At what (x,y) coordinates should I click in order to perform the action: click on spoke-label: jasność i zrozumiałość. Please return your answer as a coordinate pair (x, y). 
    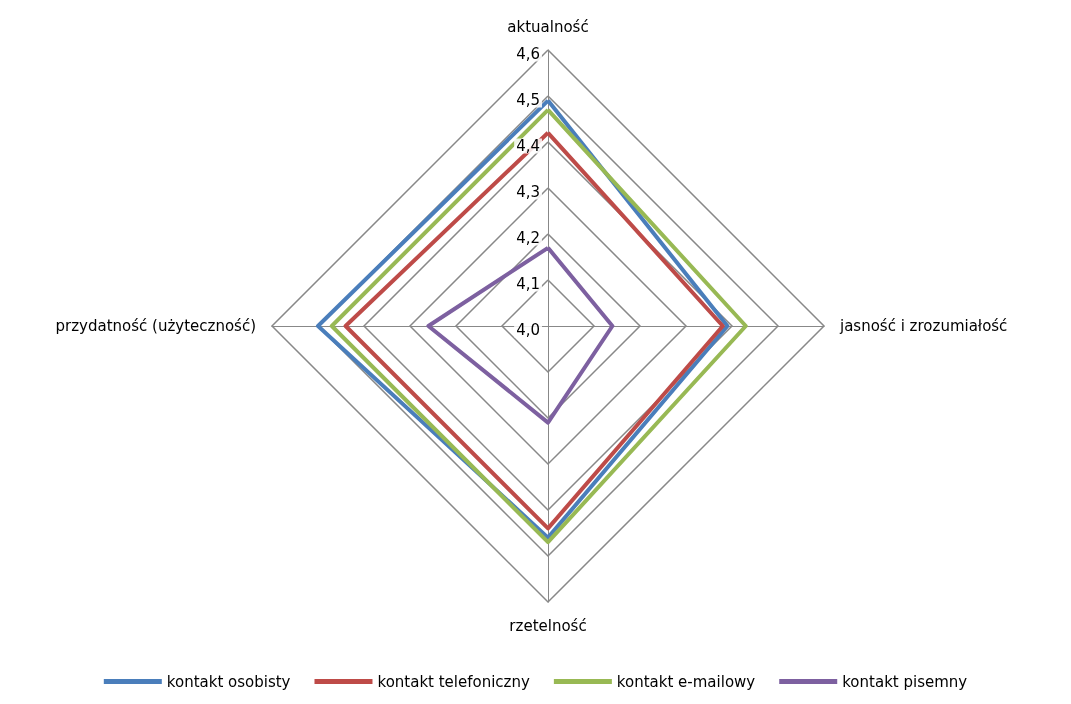
    Looking at the image, I should click on (923, 326).